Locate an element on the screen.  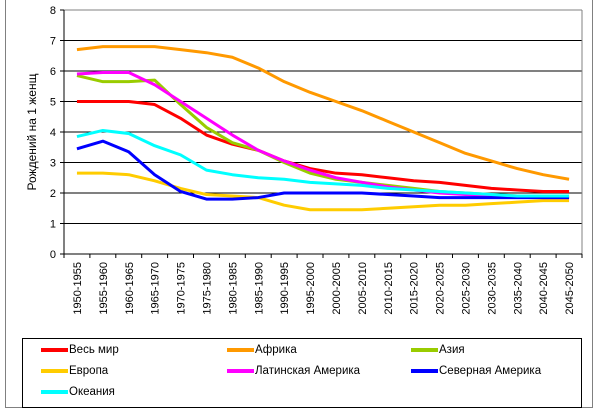
legend-label: Океания is located at coordinates (92, 392).